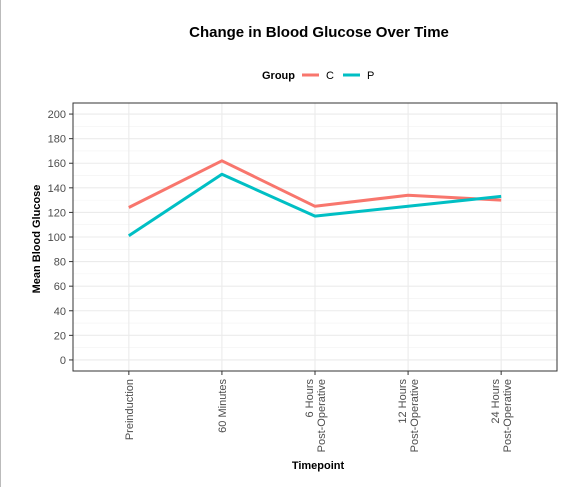 The image size is (587, 487). What do you see at coordinates (403, 401) in the screenshot?
I see `x-tick-label-line: 12 Hours` at bounding box center [403, 401].